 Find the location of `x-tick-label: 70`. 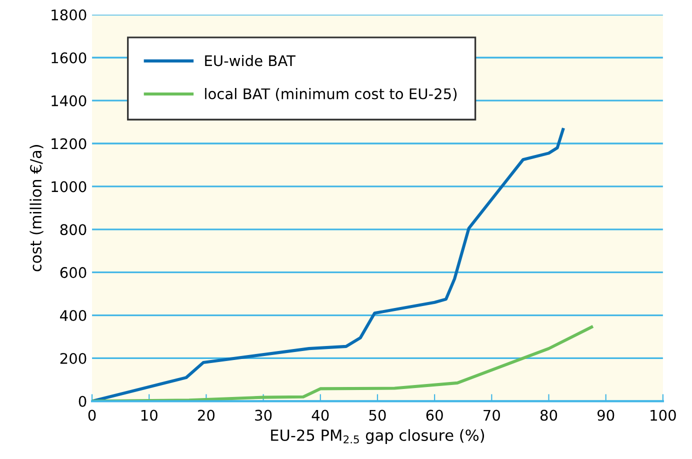

x-tick-label: 70 is located at coordinates (492, 415).